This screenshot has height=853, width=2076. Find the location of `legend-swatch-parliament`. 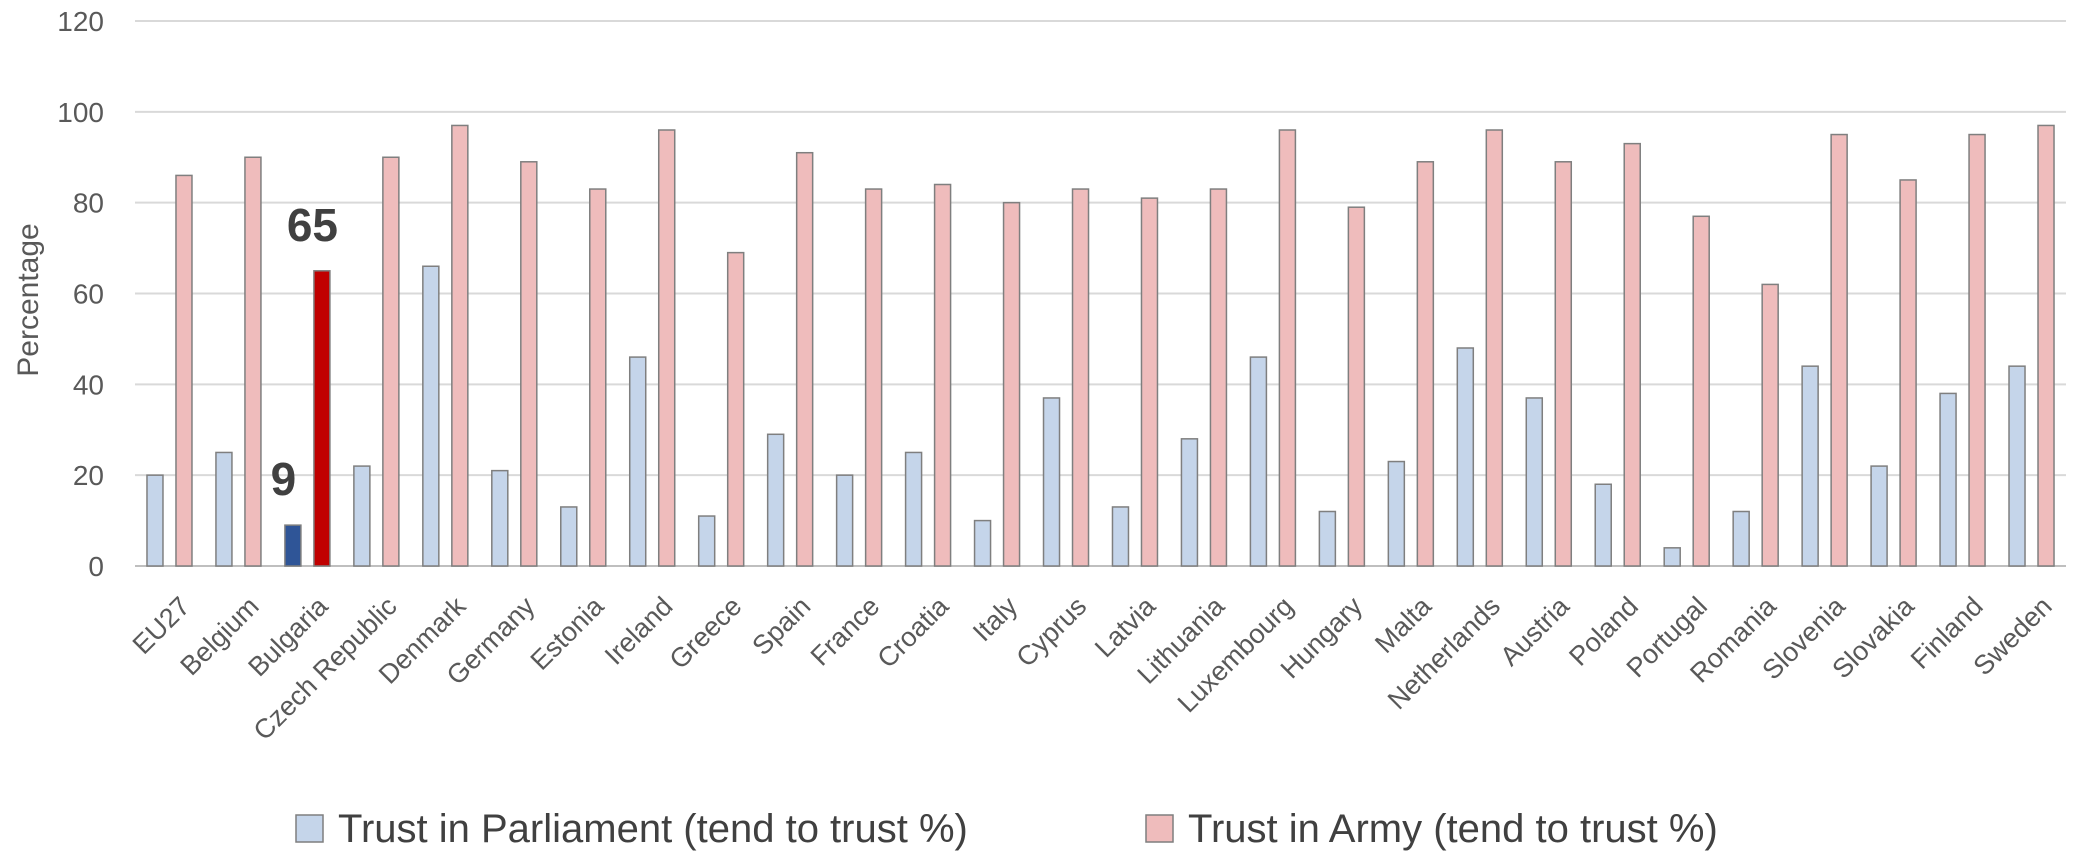

legend-swatch-parliament is located at coordinates (309, 828).